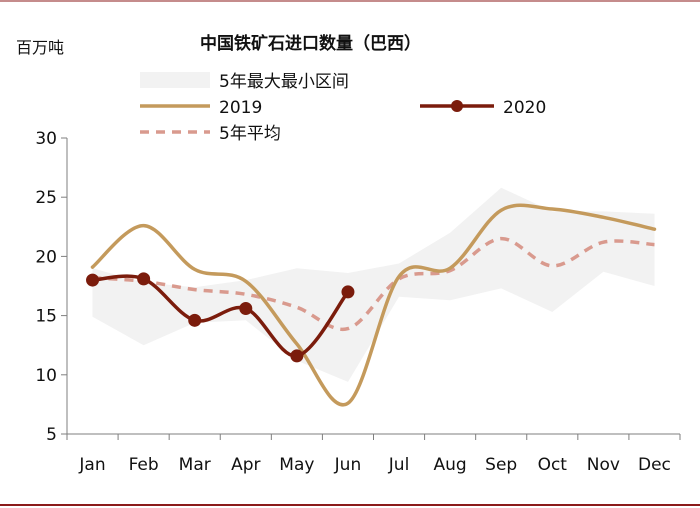  I want to click on y-axis-unit-label: 百万吨, so click(40, 47).